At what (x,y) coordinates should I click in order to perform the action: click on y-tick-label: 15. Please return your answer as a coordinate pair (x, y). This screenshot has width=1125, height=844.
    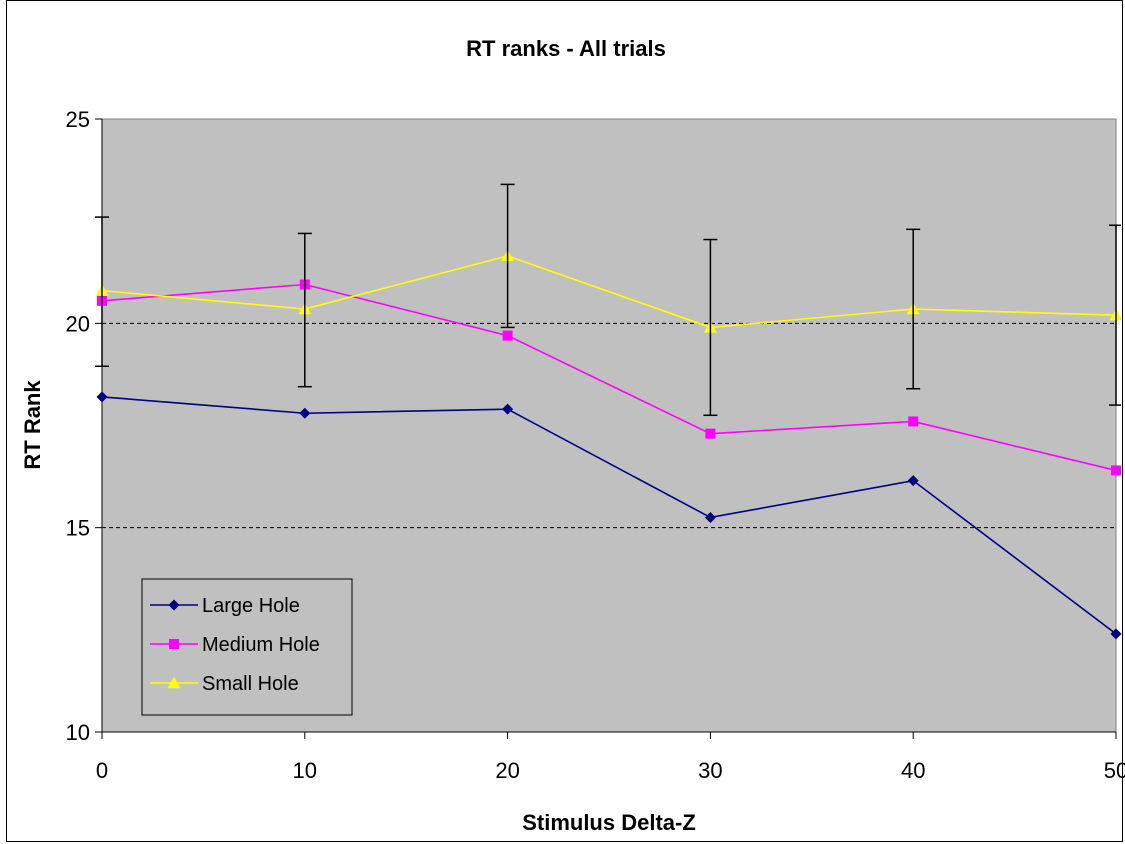
    Looking at the image, I should click on (78, 528).